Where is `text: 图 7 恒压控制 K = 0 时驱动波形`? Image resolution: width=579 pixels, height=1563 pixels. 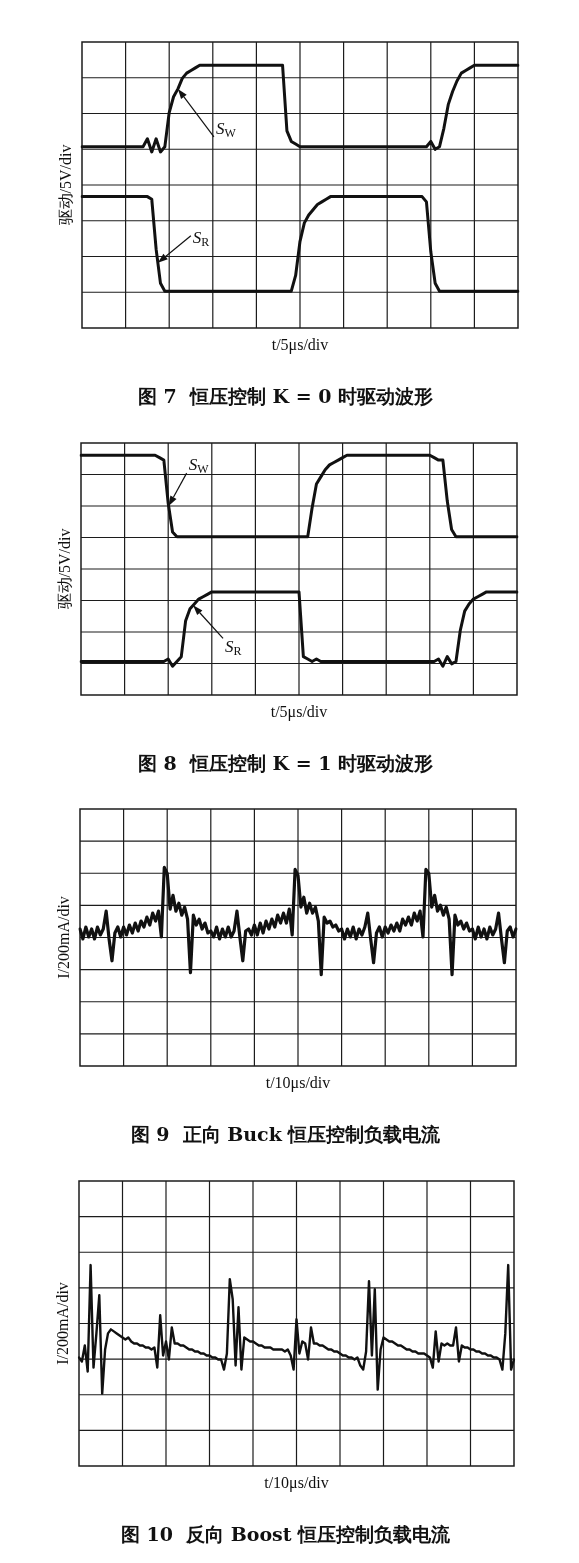 text: 图 7 恒压控制 K = 0 时驱动波形 is located at coordinates (285, 395).